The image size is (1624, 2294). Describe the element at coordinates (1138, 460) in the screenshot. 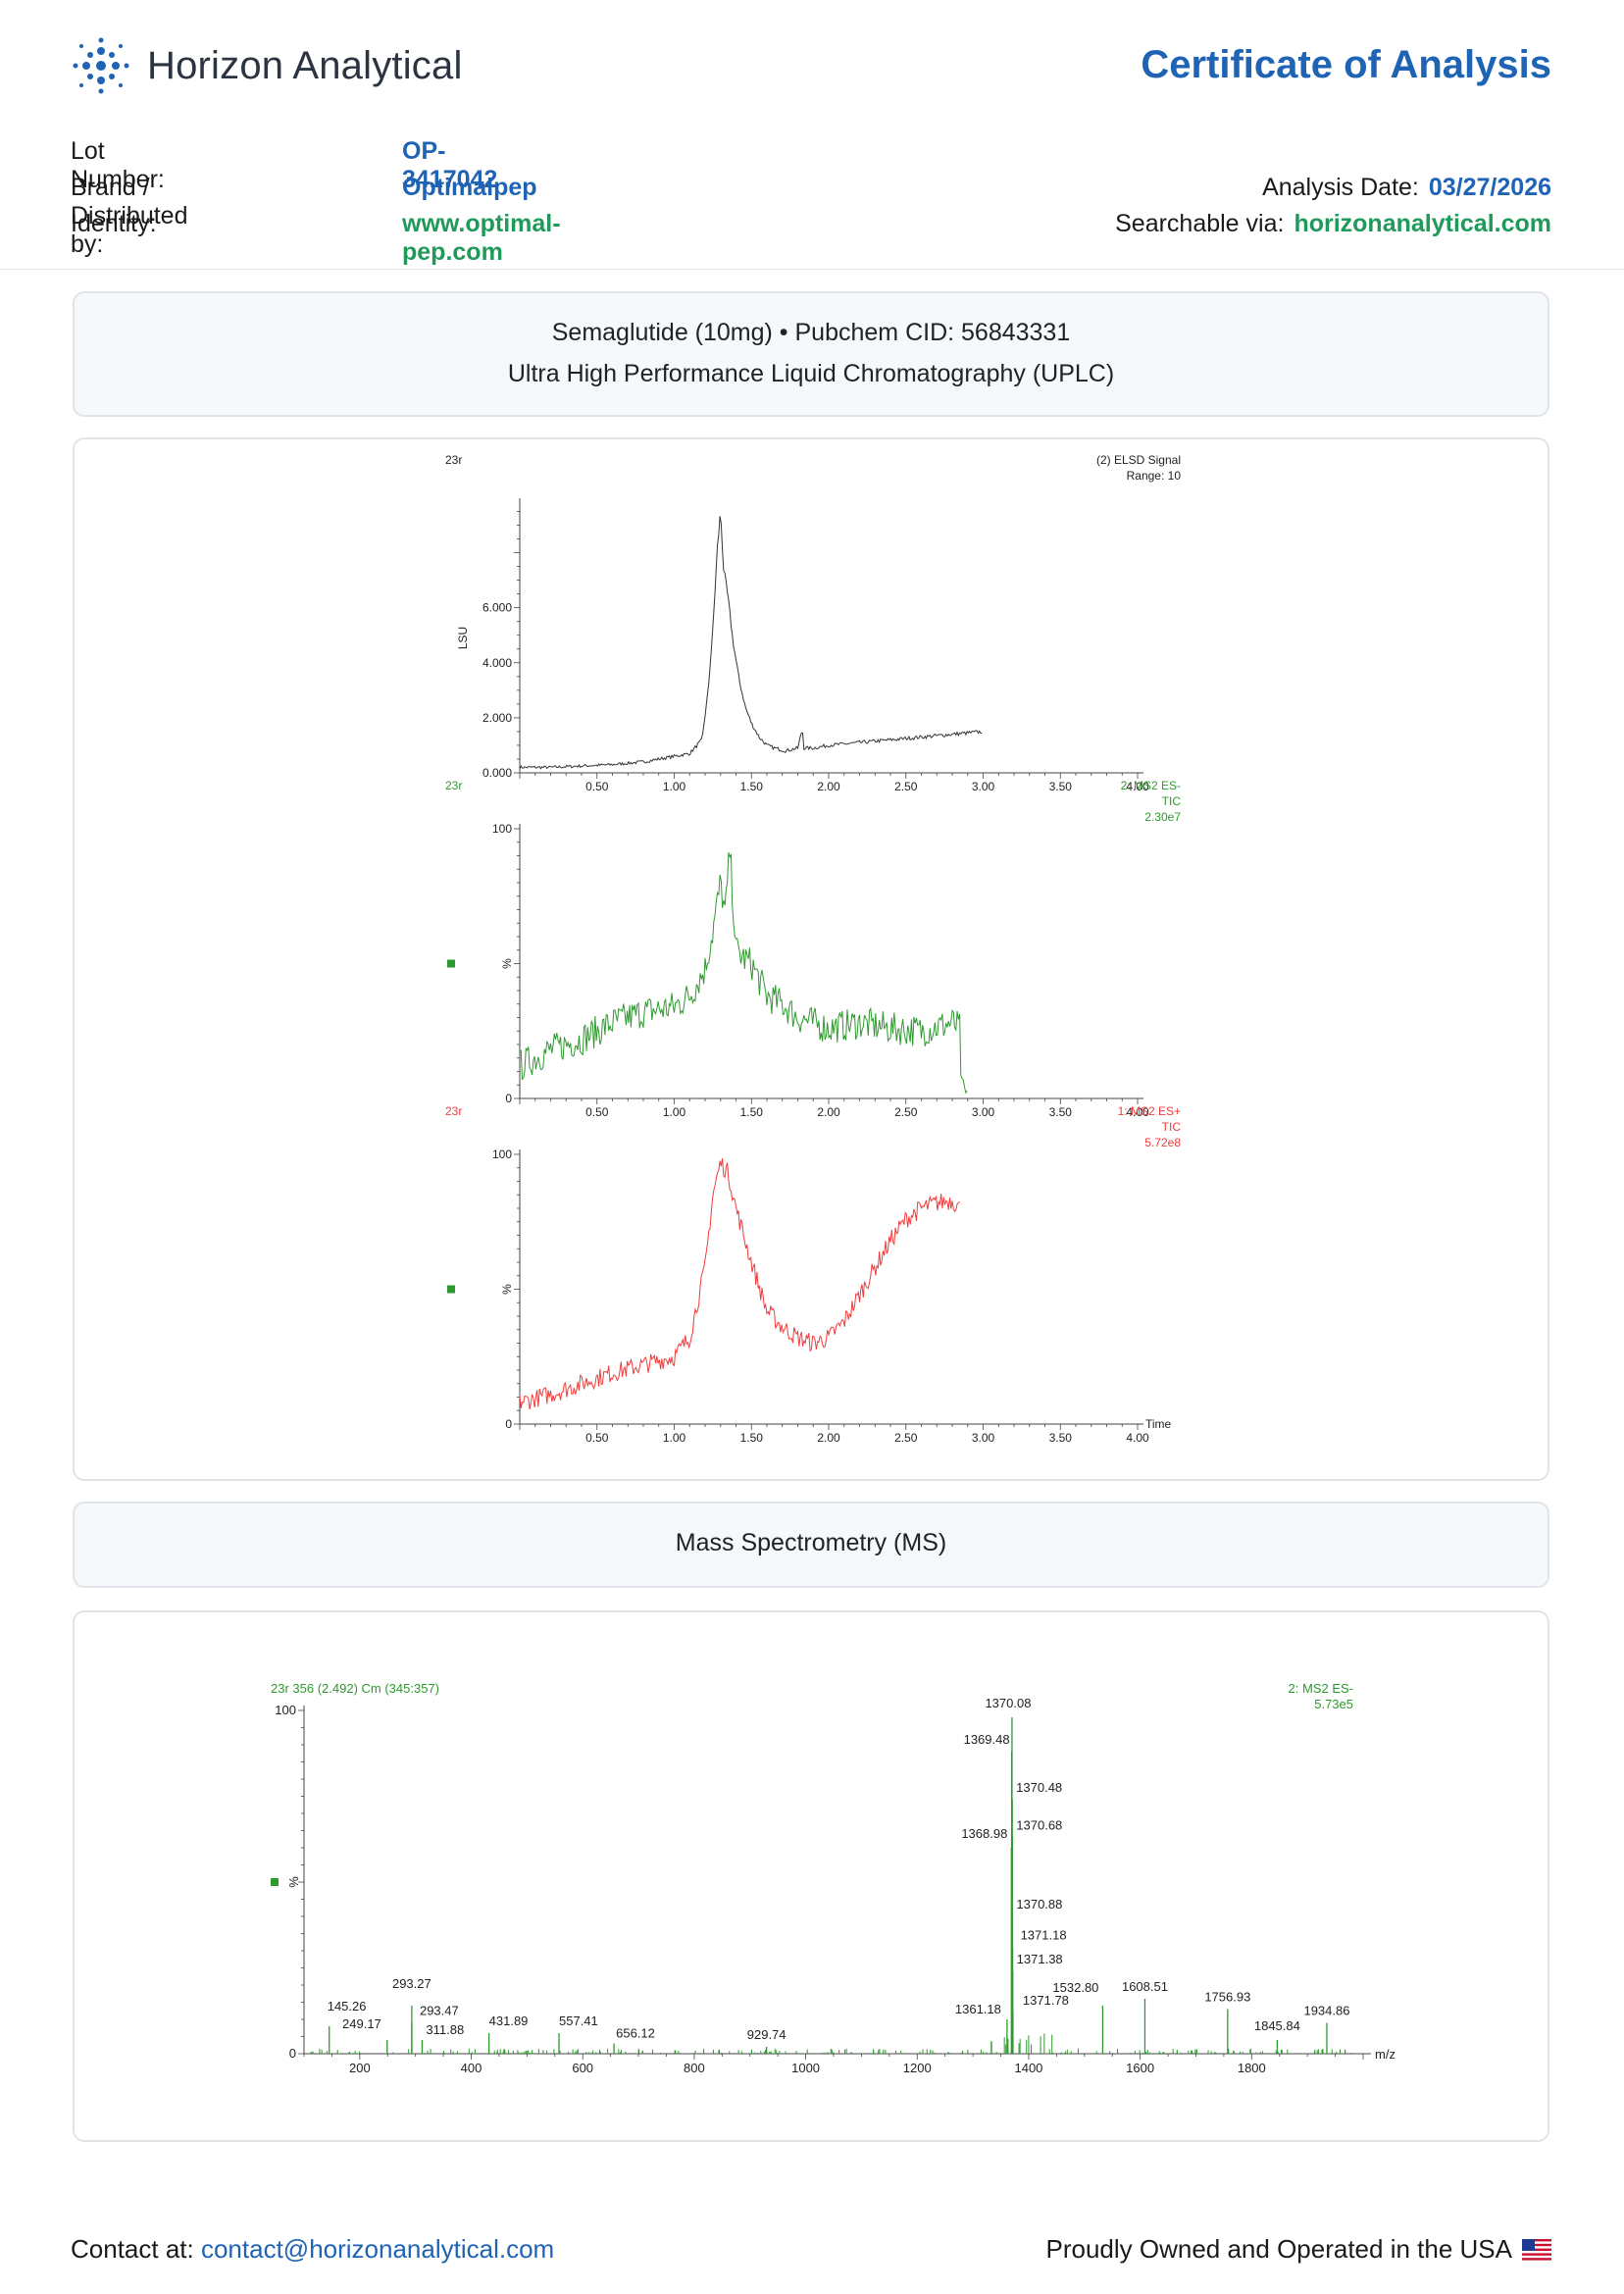

I see `legend-entry: (2) ELSD Signal` at that location.